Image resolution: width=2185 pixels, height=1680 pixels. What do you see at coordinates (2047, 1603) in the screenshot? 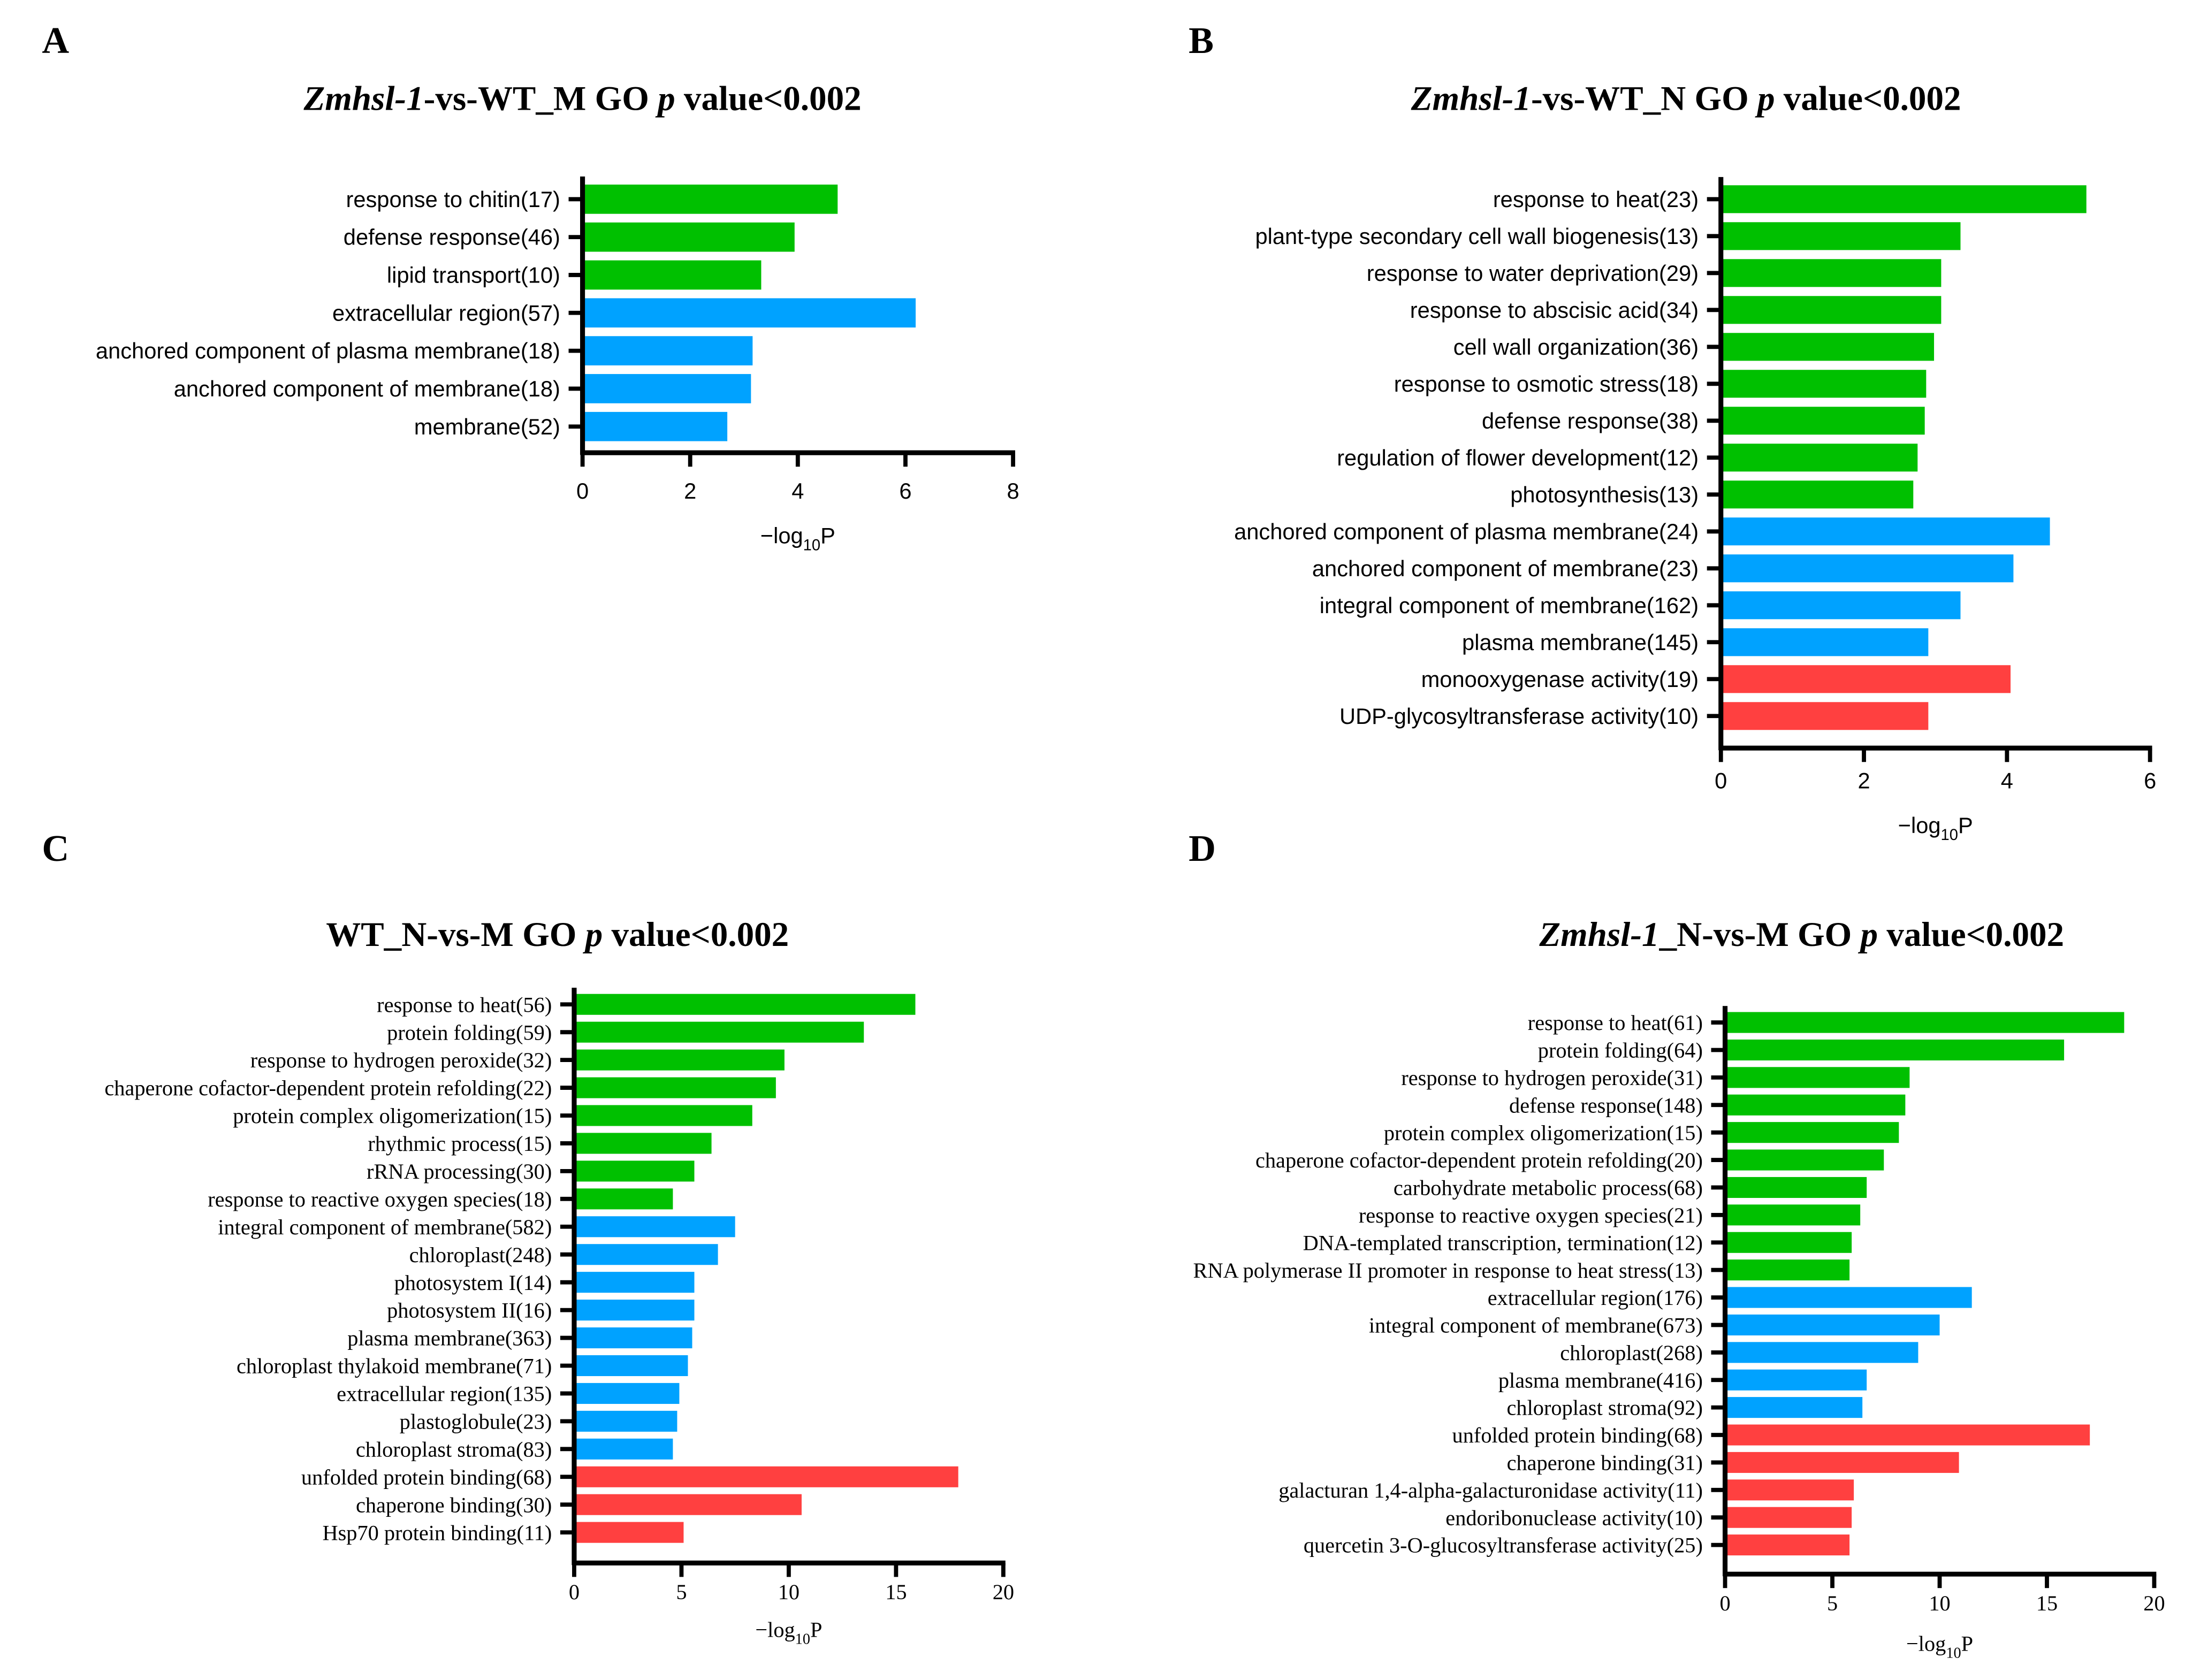
I see `x-tick-label: 15` at bounding box center [2047, 1603].